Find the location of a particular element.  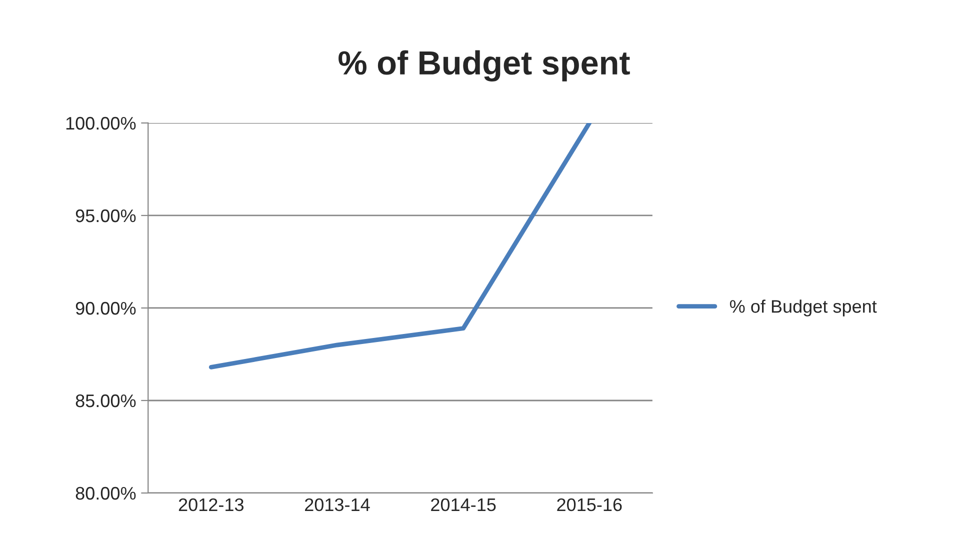

x-tick-label: 2013-14 is located at coordinates (337, 505).